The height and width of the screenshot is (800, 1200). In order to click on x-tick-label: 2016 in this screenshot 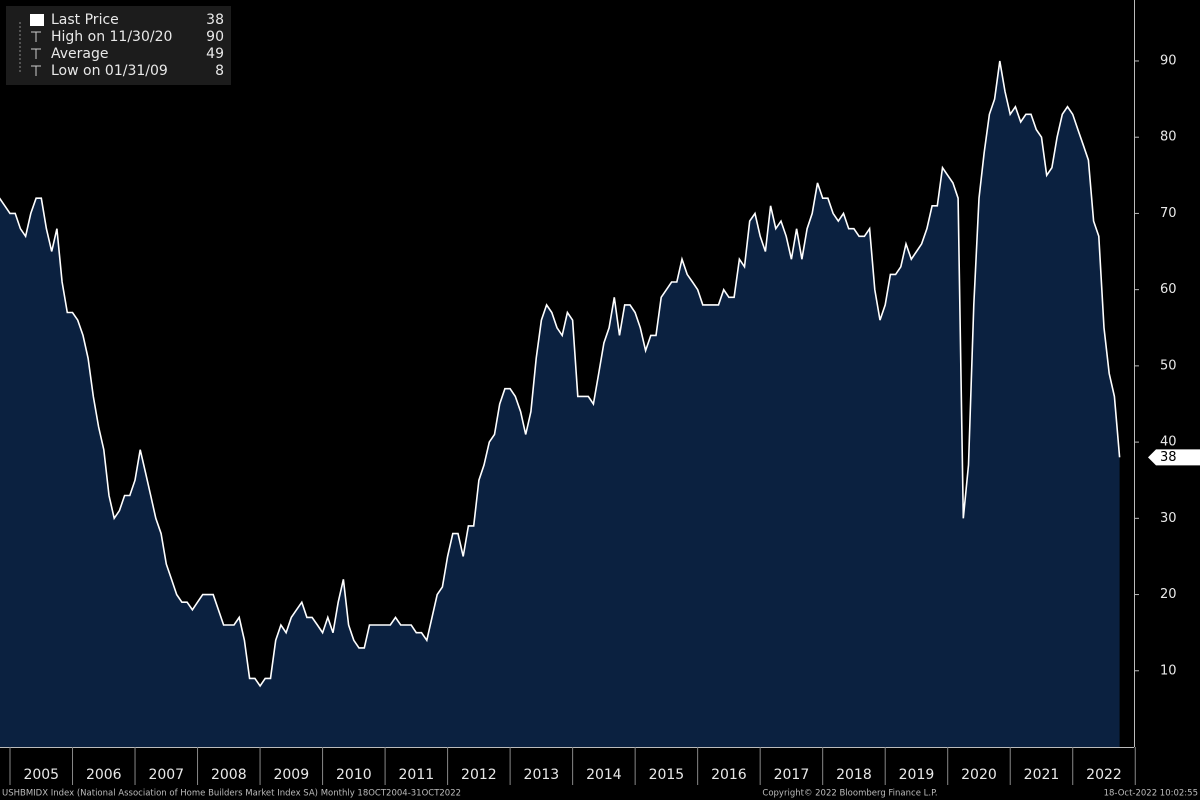, I will do `click(729, 775)`.